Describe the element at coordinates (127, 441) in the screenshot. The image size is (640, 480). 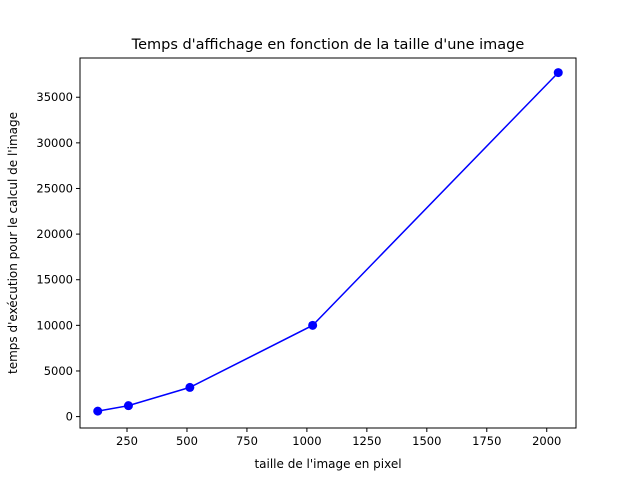
I see `x-tick-label: 250` at that location.